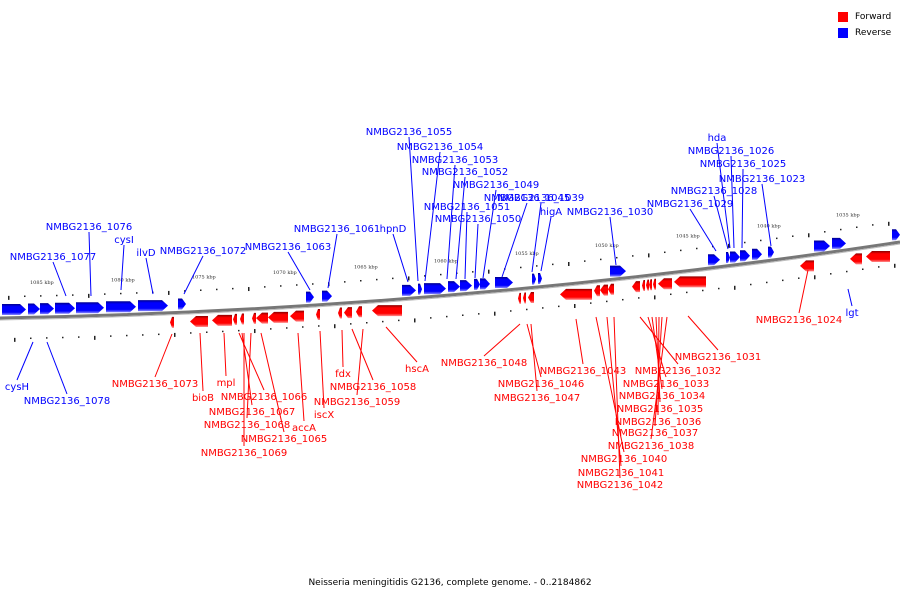 This screenshot has width=900, height=600. Describe the element at coordinates (226, 383) in the screenshot. I see `gene-label: mpl` at that location.